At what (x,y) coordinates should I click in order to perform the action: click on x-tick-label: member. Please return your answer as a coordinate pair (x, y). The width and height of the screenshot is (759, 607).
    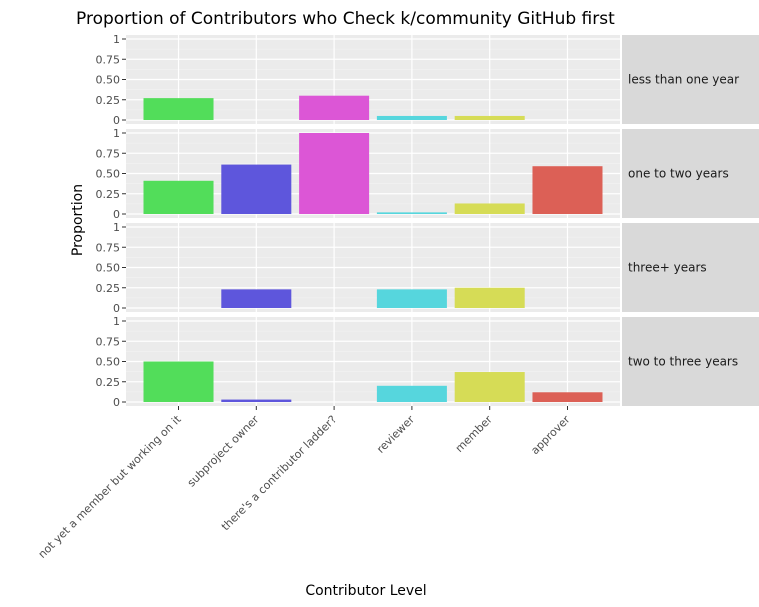
    Looking at the image, I should click on (474, 434).